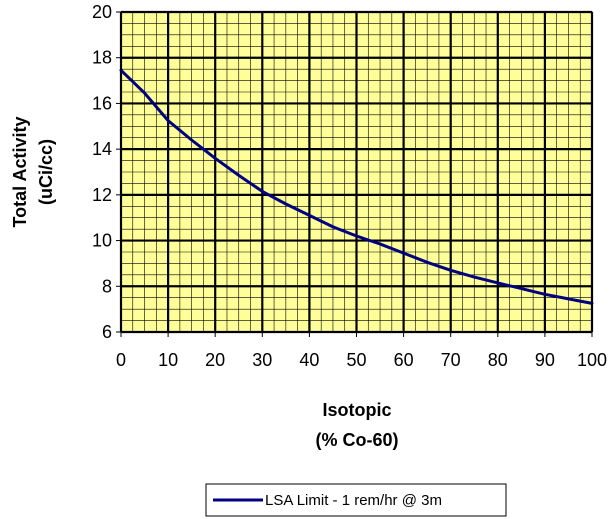 Image resolution: width=613 pixels, height=519 pixels. I want to click on legend: LSA Limit - 1 rem/hr @ 3m, so click(356, 500).